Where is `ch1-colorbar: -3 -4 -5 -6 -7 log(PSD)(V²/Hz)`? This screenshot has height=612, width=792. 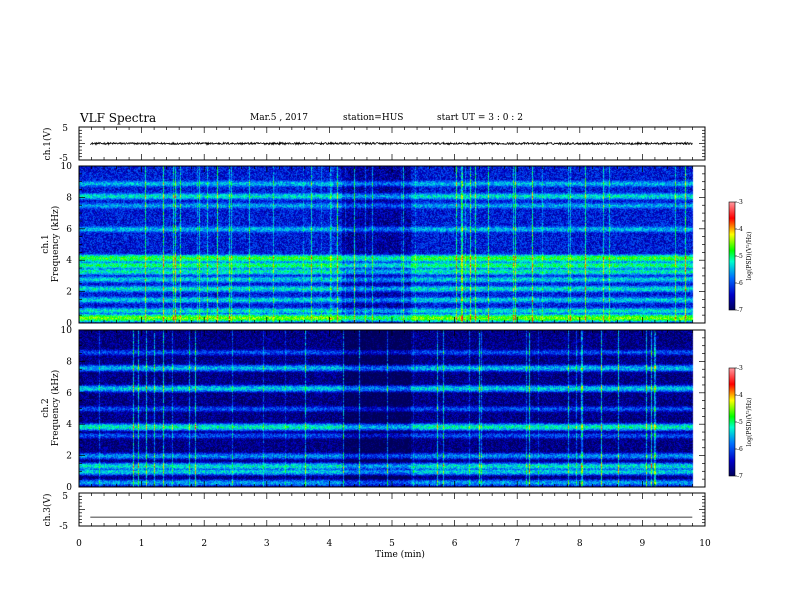 ch1-colorbar: -3 -4 -5 -6 -7 log(PSD)(V²/Hz) is located at coordinates (740, 256).